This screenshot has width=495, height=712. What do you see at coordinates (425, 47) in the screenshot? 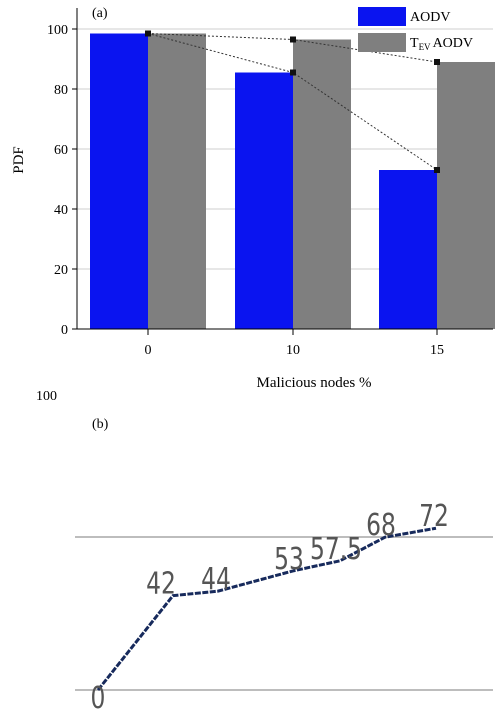
I see `legend-tev-subscript: EV` at bounding box center [425, 47].